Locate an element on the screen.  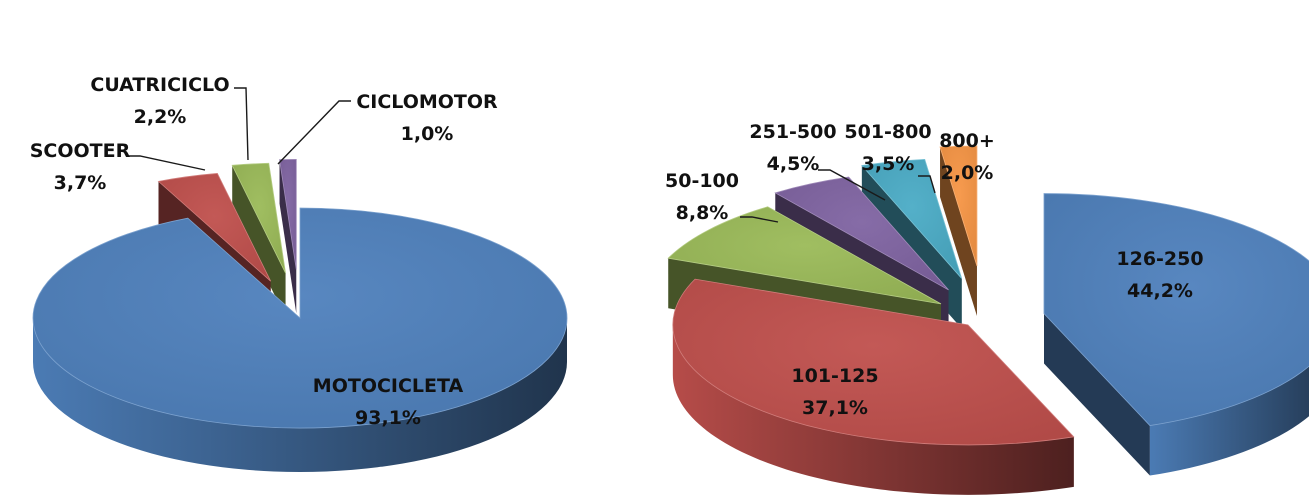
501-800-leader-line is located at coordinates (927, 184).